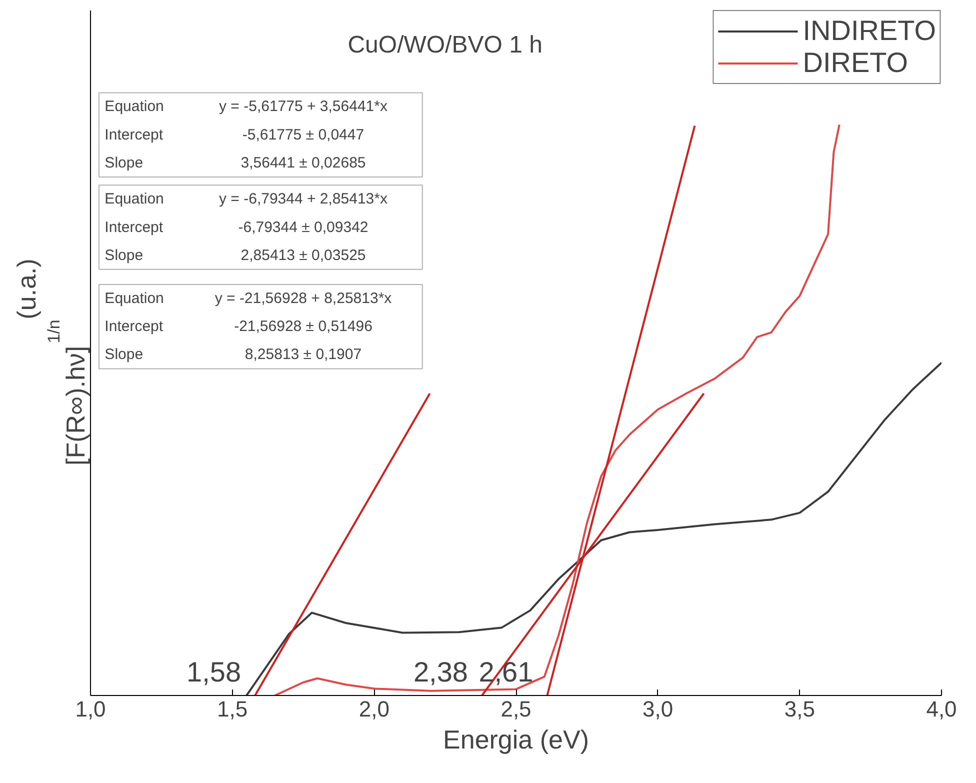  I want to click on text: Equation, so click(134, 107).